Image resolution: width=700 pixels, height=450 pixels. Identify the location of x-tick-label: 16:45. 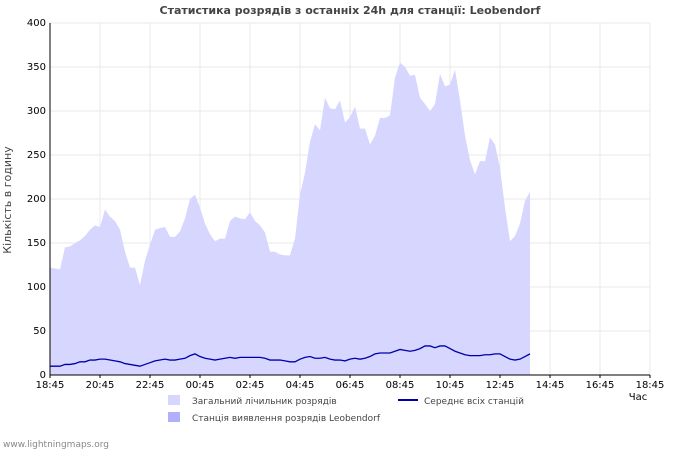
(600, 385).